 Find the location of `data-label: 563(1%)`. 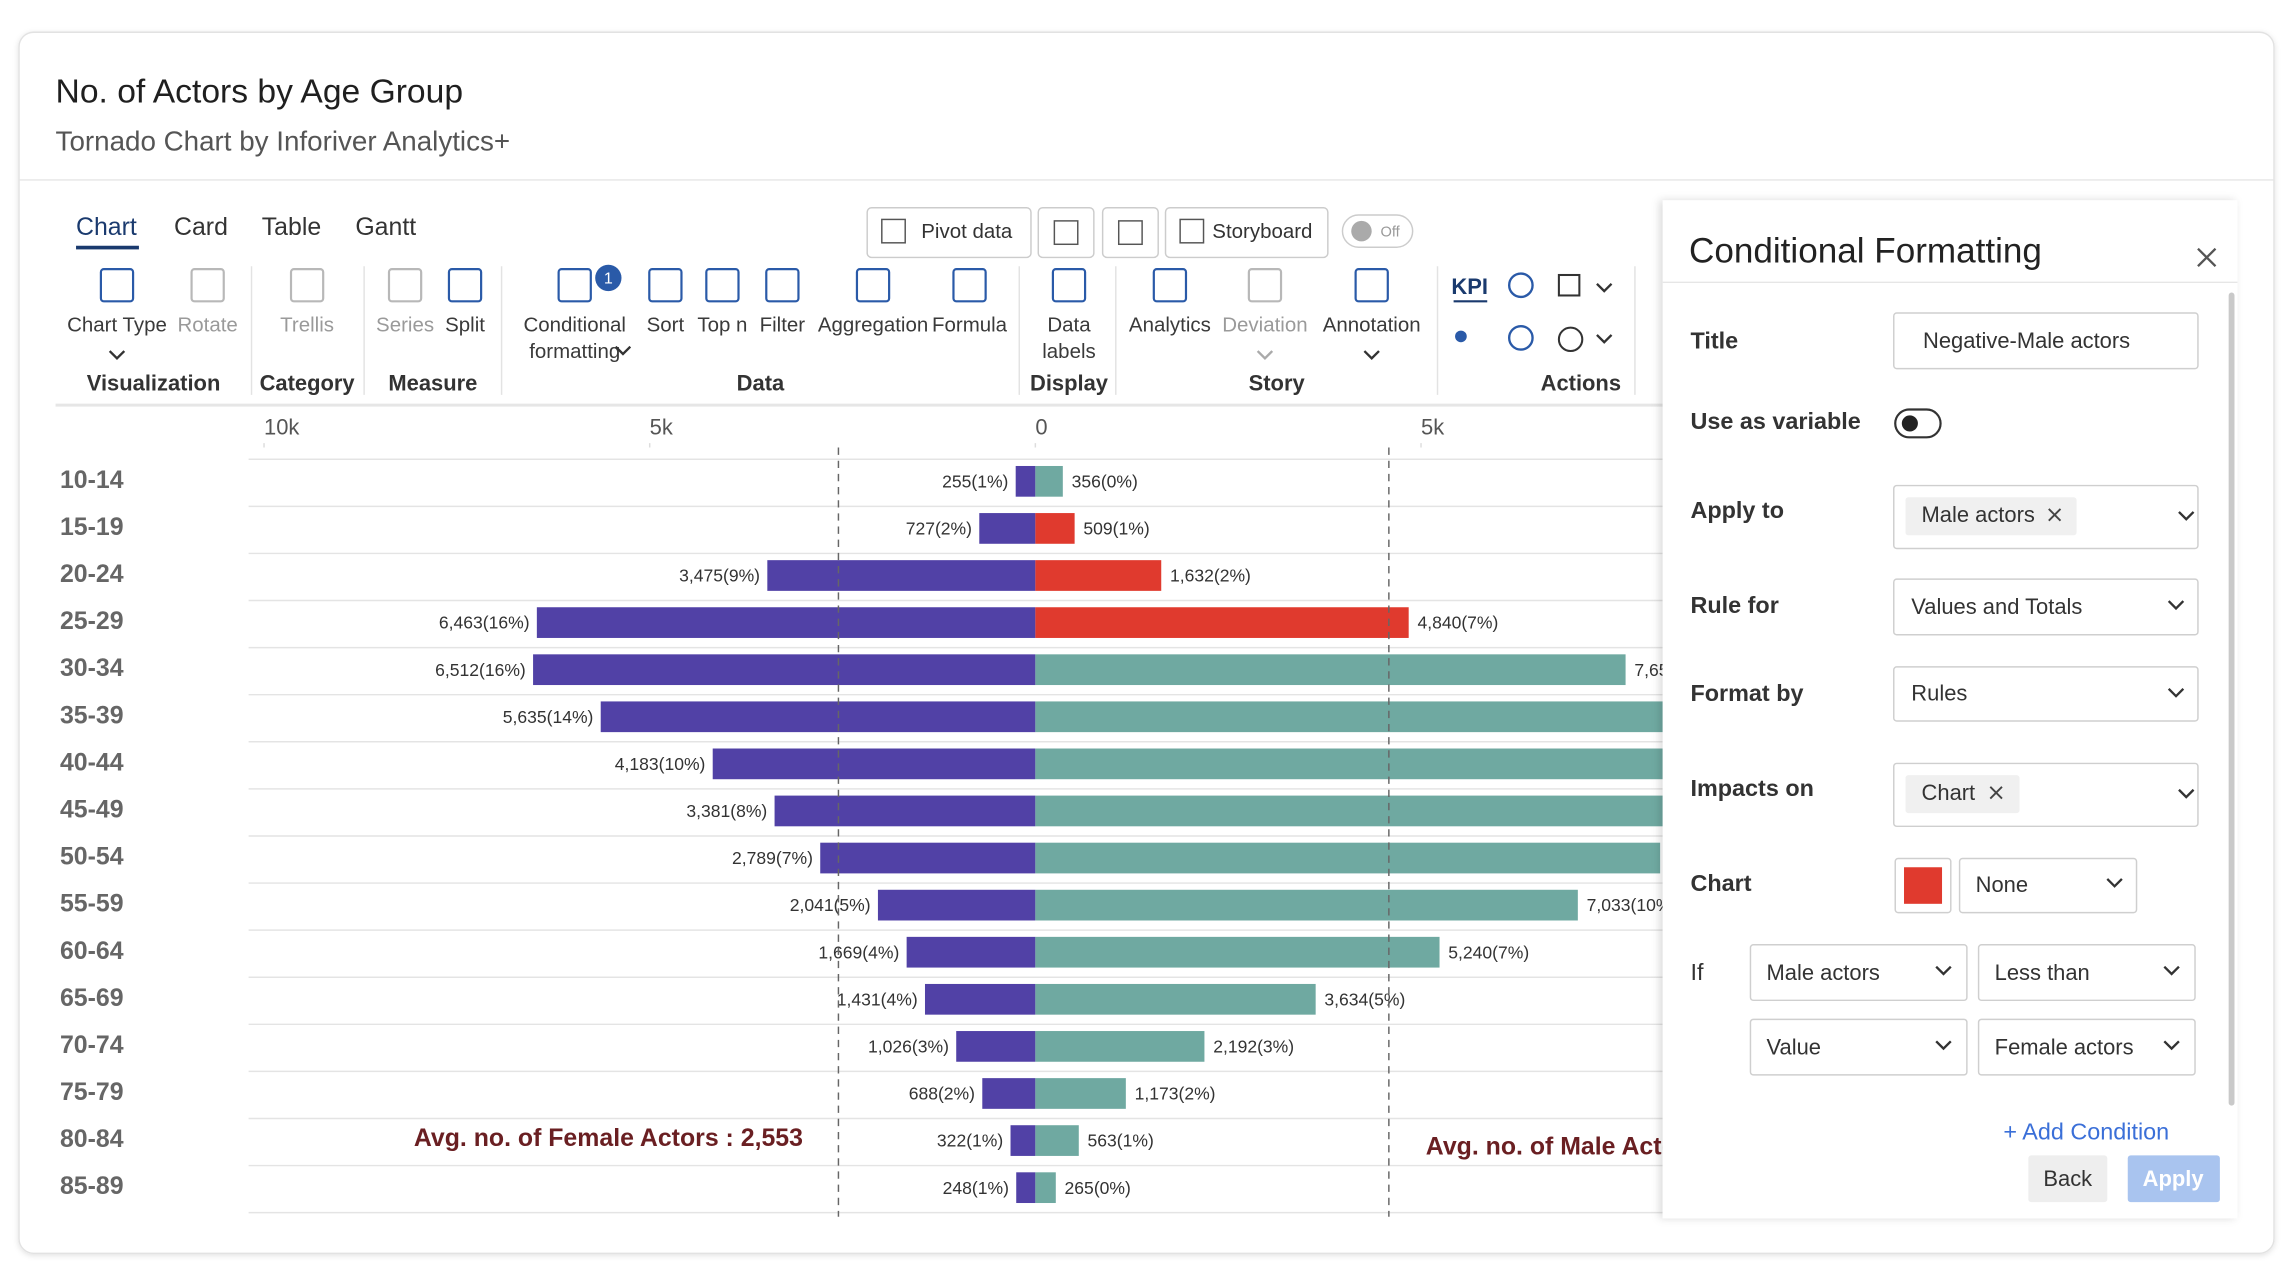

data-label: 563(1%) is located at coordinates (1121, 1141).